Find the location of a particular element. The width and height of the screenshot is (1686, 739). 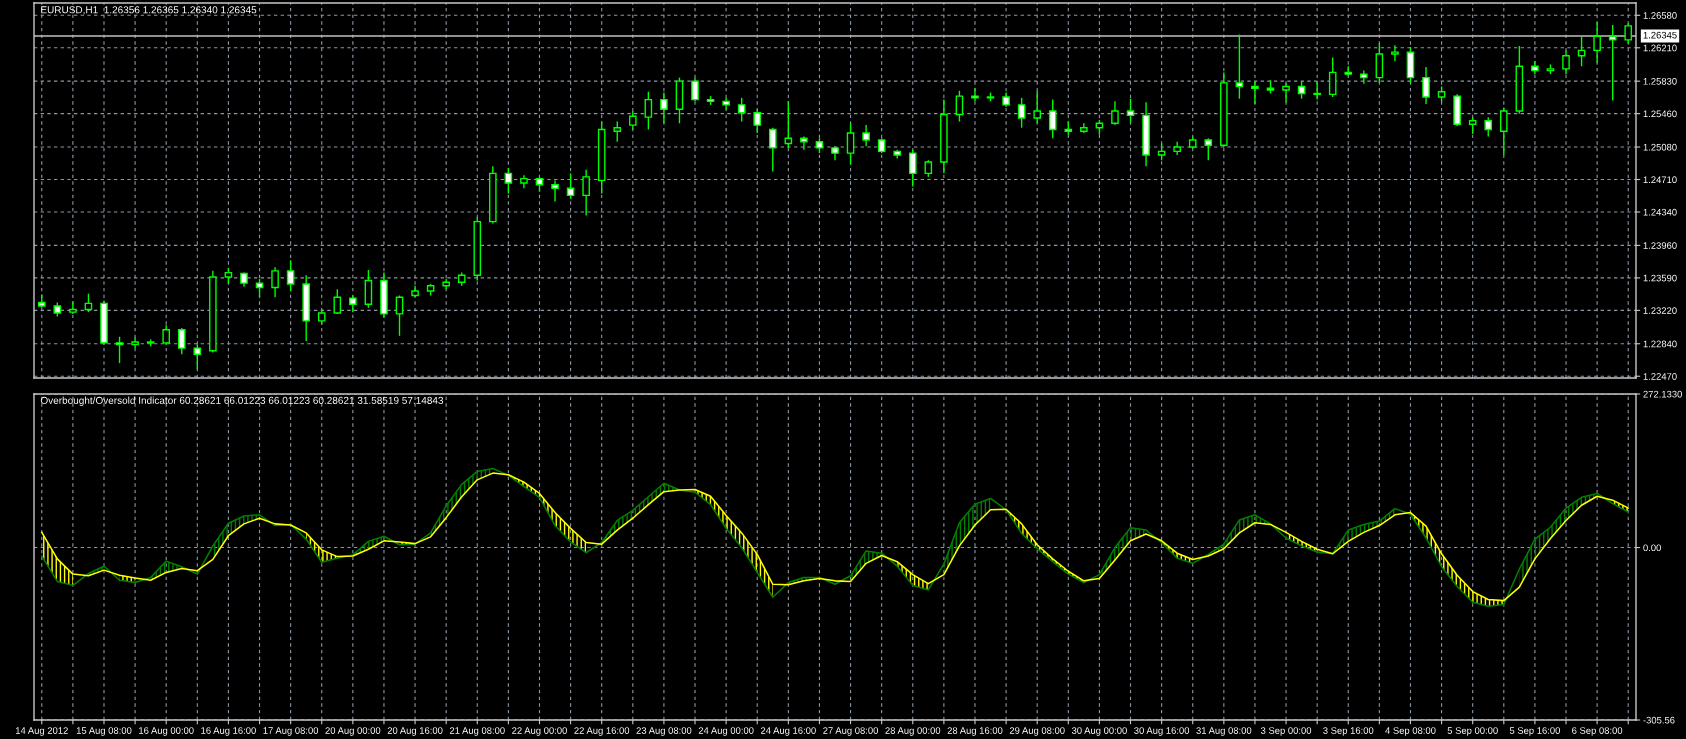

x-tick-label: 17 Aug 08:00 is located at coordinates (291, 731).